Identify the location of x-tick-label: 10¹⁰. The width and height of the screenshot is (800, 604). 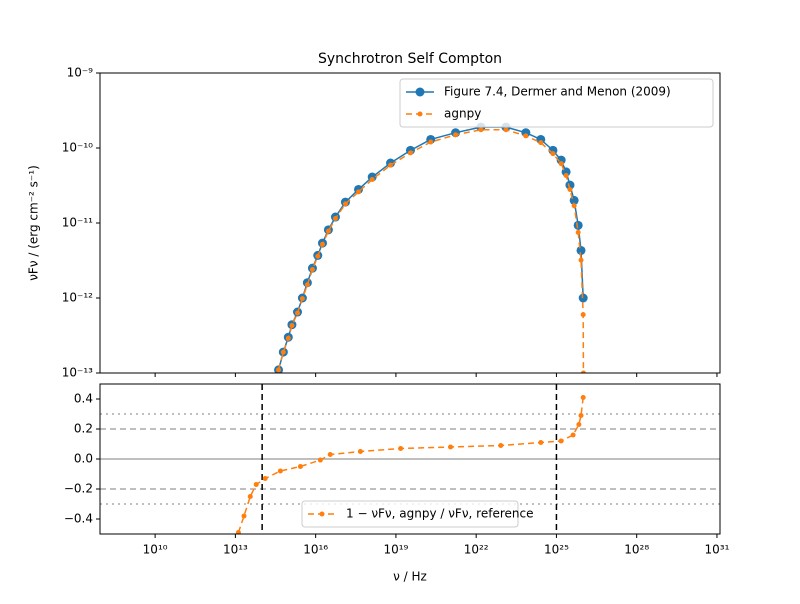
(155, 550).